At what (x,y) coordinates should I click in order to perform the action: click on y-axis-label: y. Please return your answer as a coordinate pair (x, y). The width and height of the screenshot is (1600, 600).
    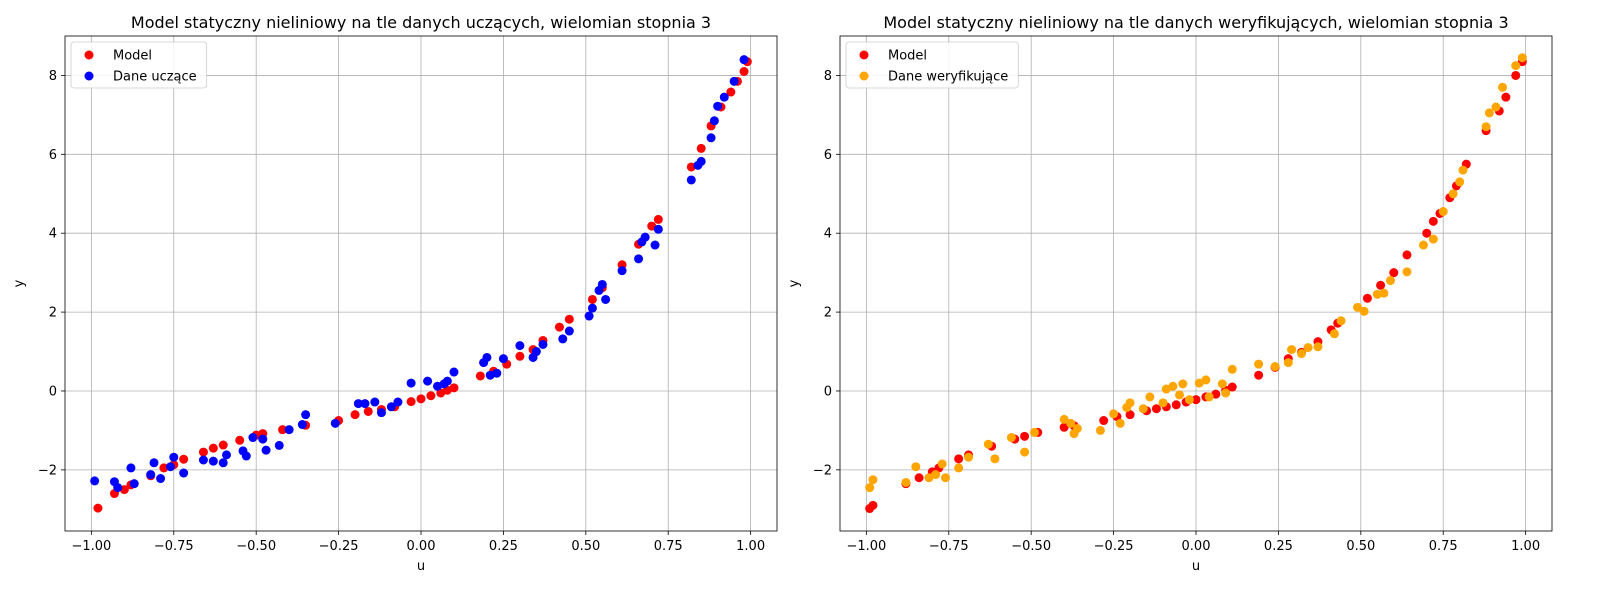
    Looking at the image, I should click on (794, 283).